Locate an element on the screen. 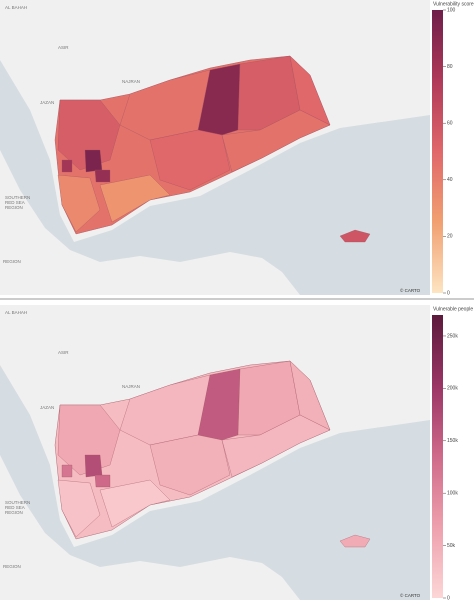 This screenshot has width=474, height=602. colorbar-tick-label: 20 is located at coordinates (450, 237).